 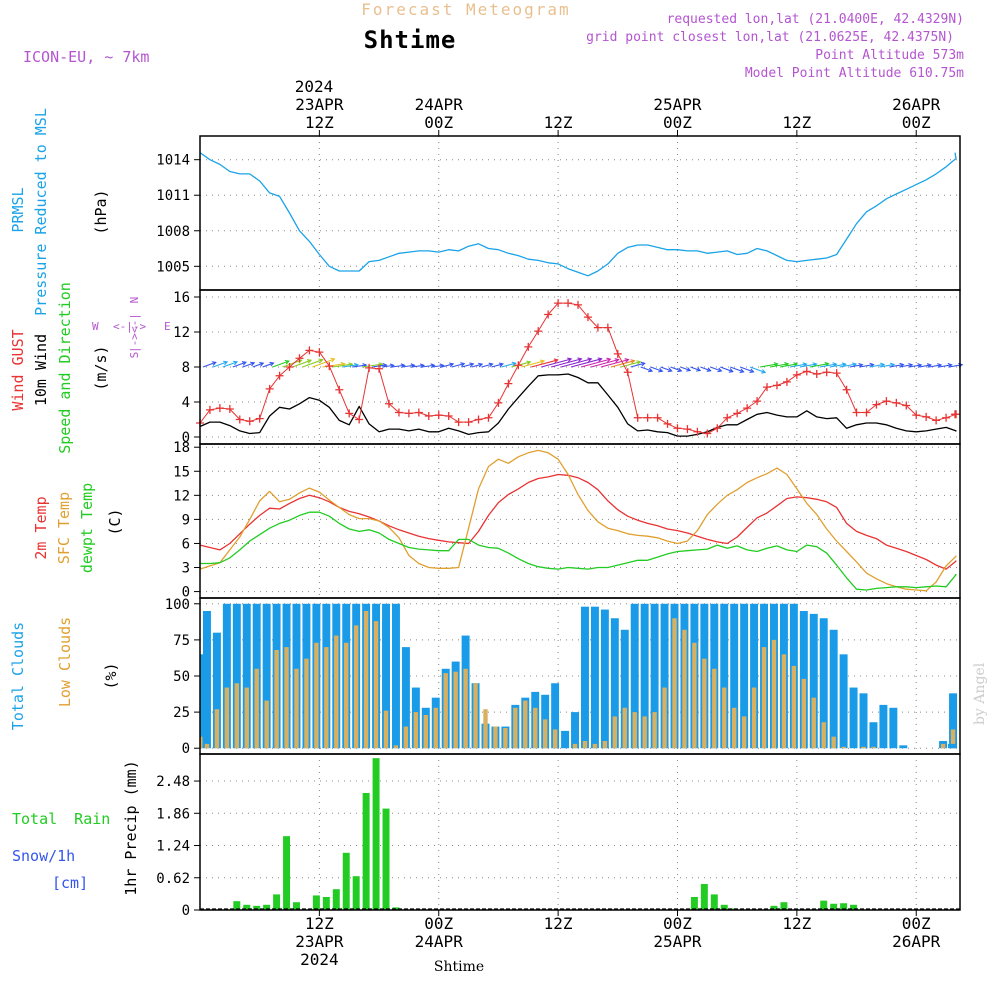 What do you see at coordinates (173, 267) in the screenshot?
I see `y-tick-label: 1005` at bounding box center [173, 267].